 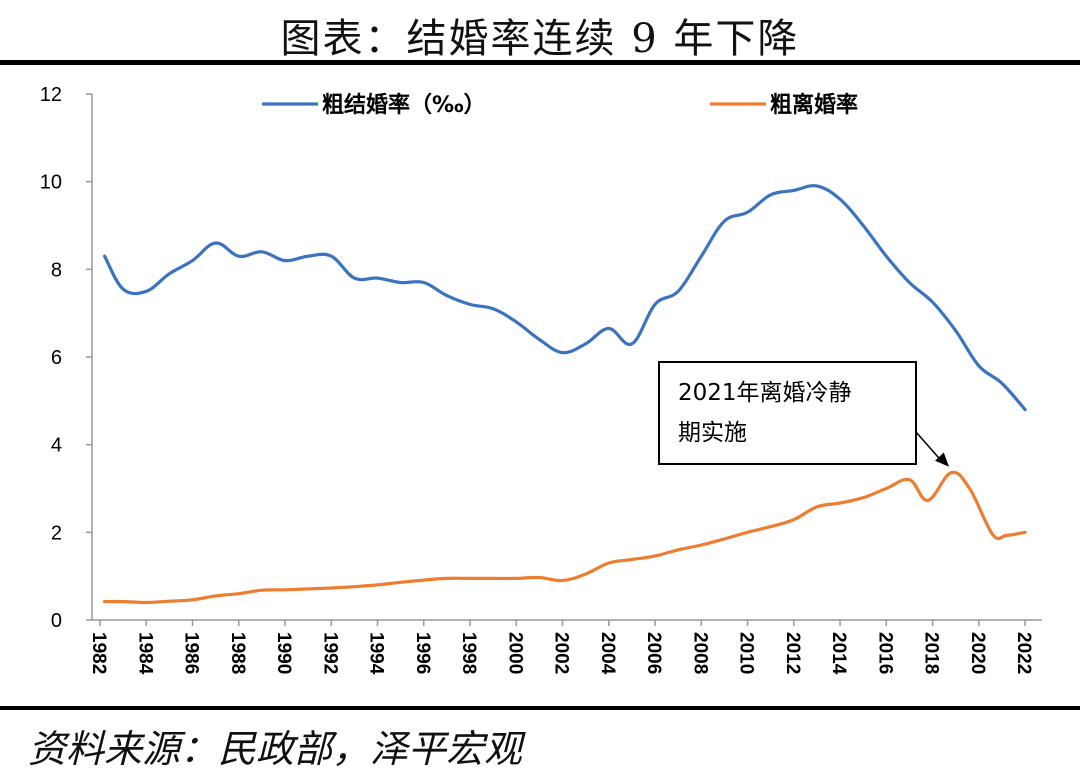 What do you see at coordinates (283, 653) in the screenshot?
I see `x-tick-label: 1990` at bounding box center [283, 653].